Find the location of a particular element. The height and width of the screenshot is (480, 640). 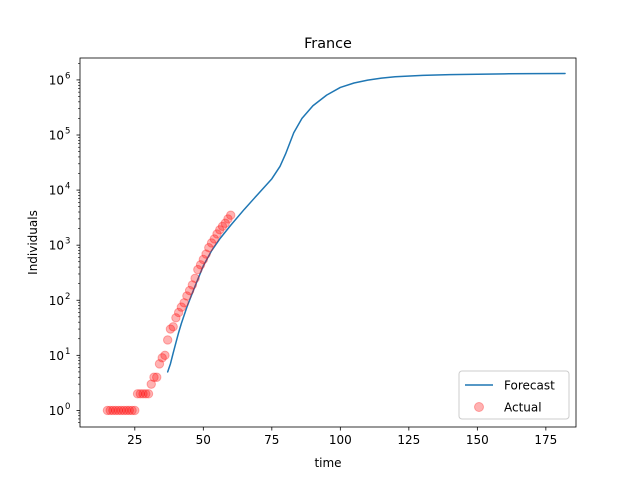

x-tick-label: 125 is located at coordinates (408, 440).